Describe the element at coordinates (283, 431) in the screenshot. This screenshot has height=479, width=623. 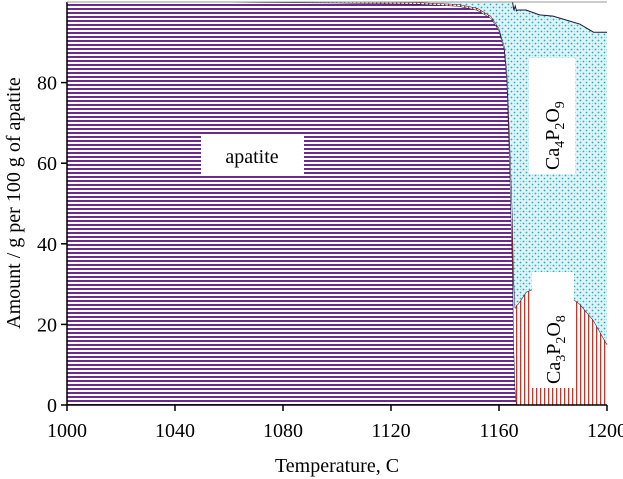
I see `x-tick-label: 1080` at that location.